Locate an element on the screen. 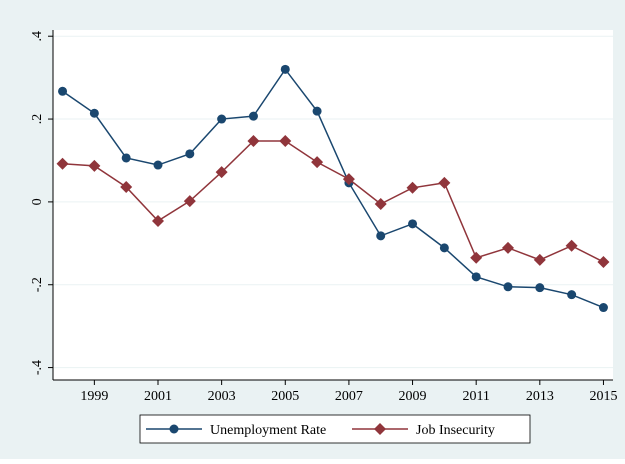 This screenshot has height=464, width=625. legend: Unemployment Rate Job Insecurity is located at coordinates (335, 429).